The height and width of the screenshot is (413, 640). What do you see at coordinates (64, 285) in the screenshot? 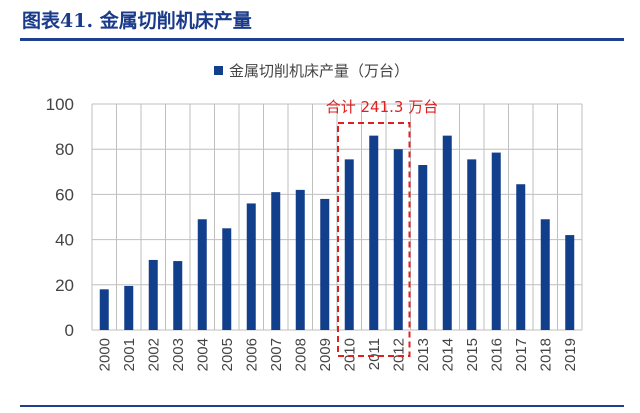
I see `y-tick-label: 20` at bounding box center [64, 285].